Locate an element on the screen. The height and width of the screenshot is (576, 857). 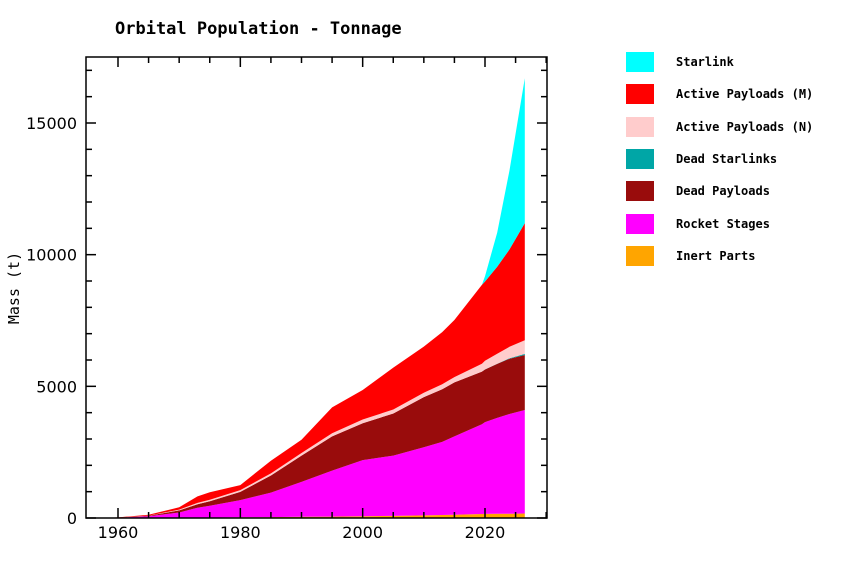
y-tick-label: 0 is located at coordinates (72, 518).